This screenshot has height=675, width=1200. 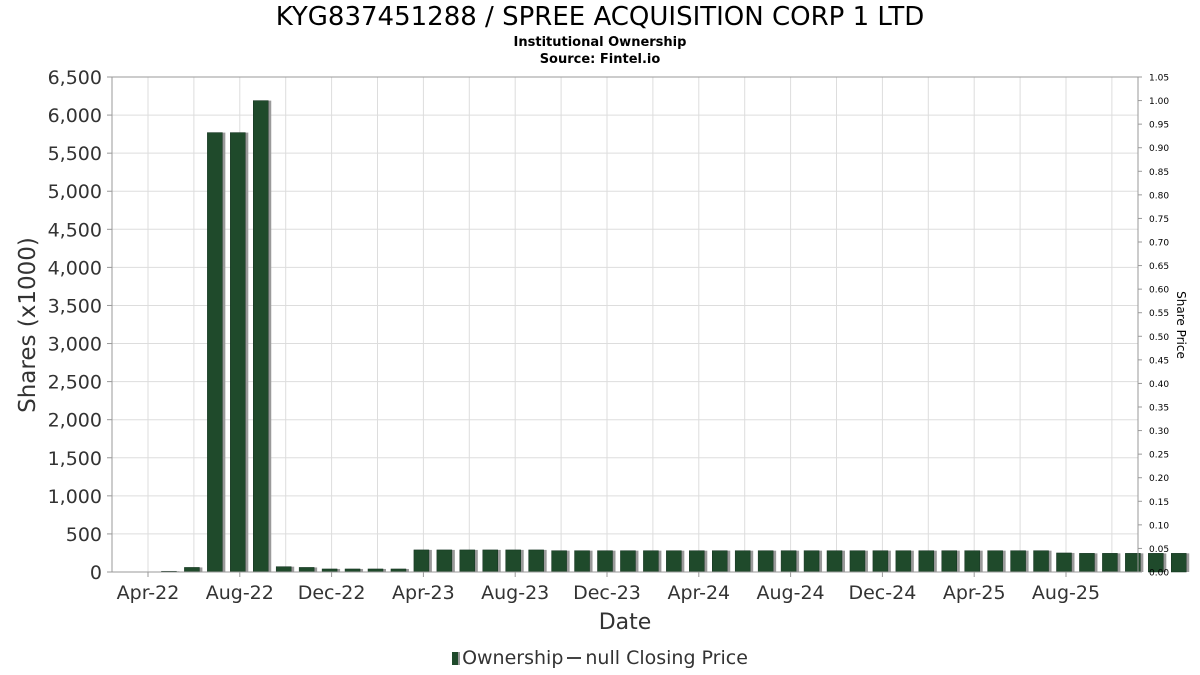 I want to click on y2-tick-label: 0.75, so click(x=1159, y=220).